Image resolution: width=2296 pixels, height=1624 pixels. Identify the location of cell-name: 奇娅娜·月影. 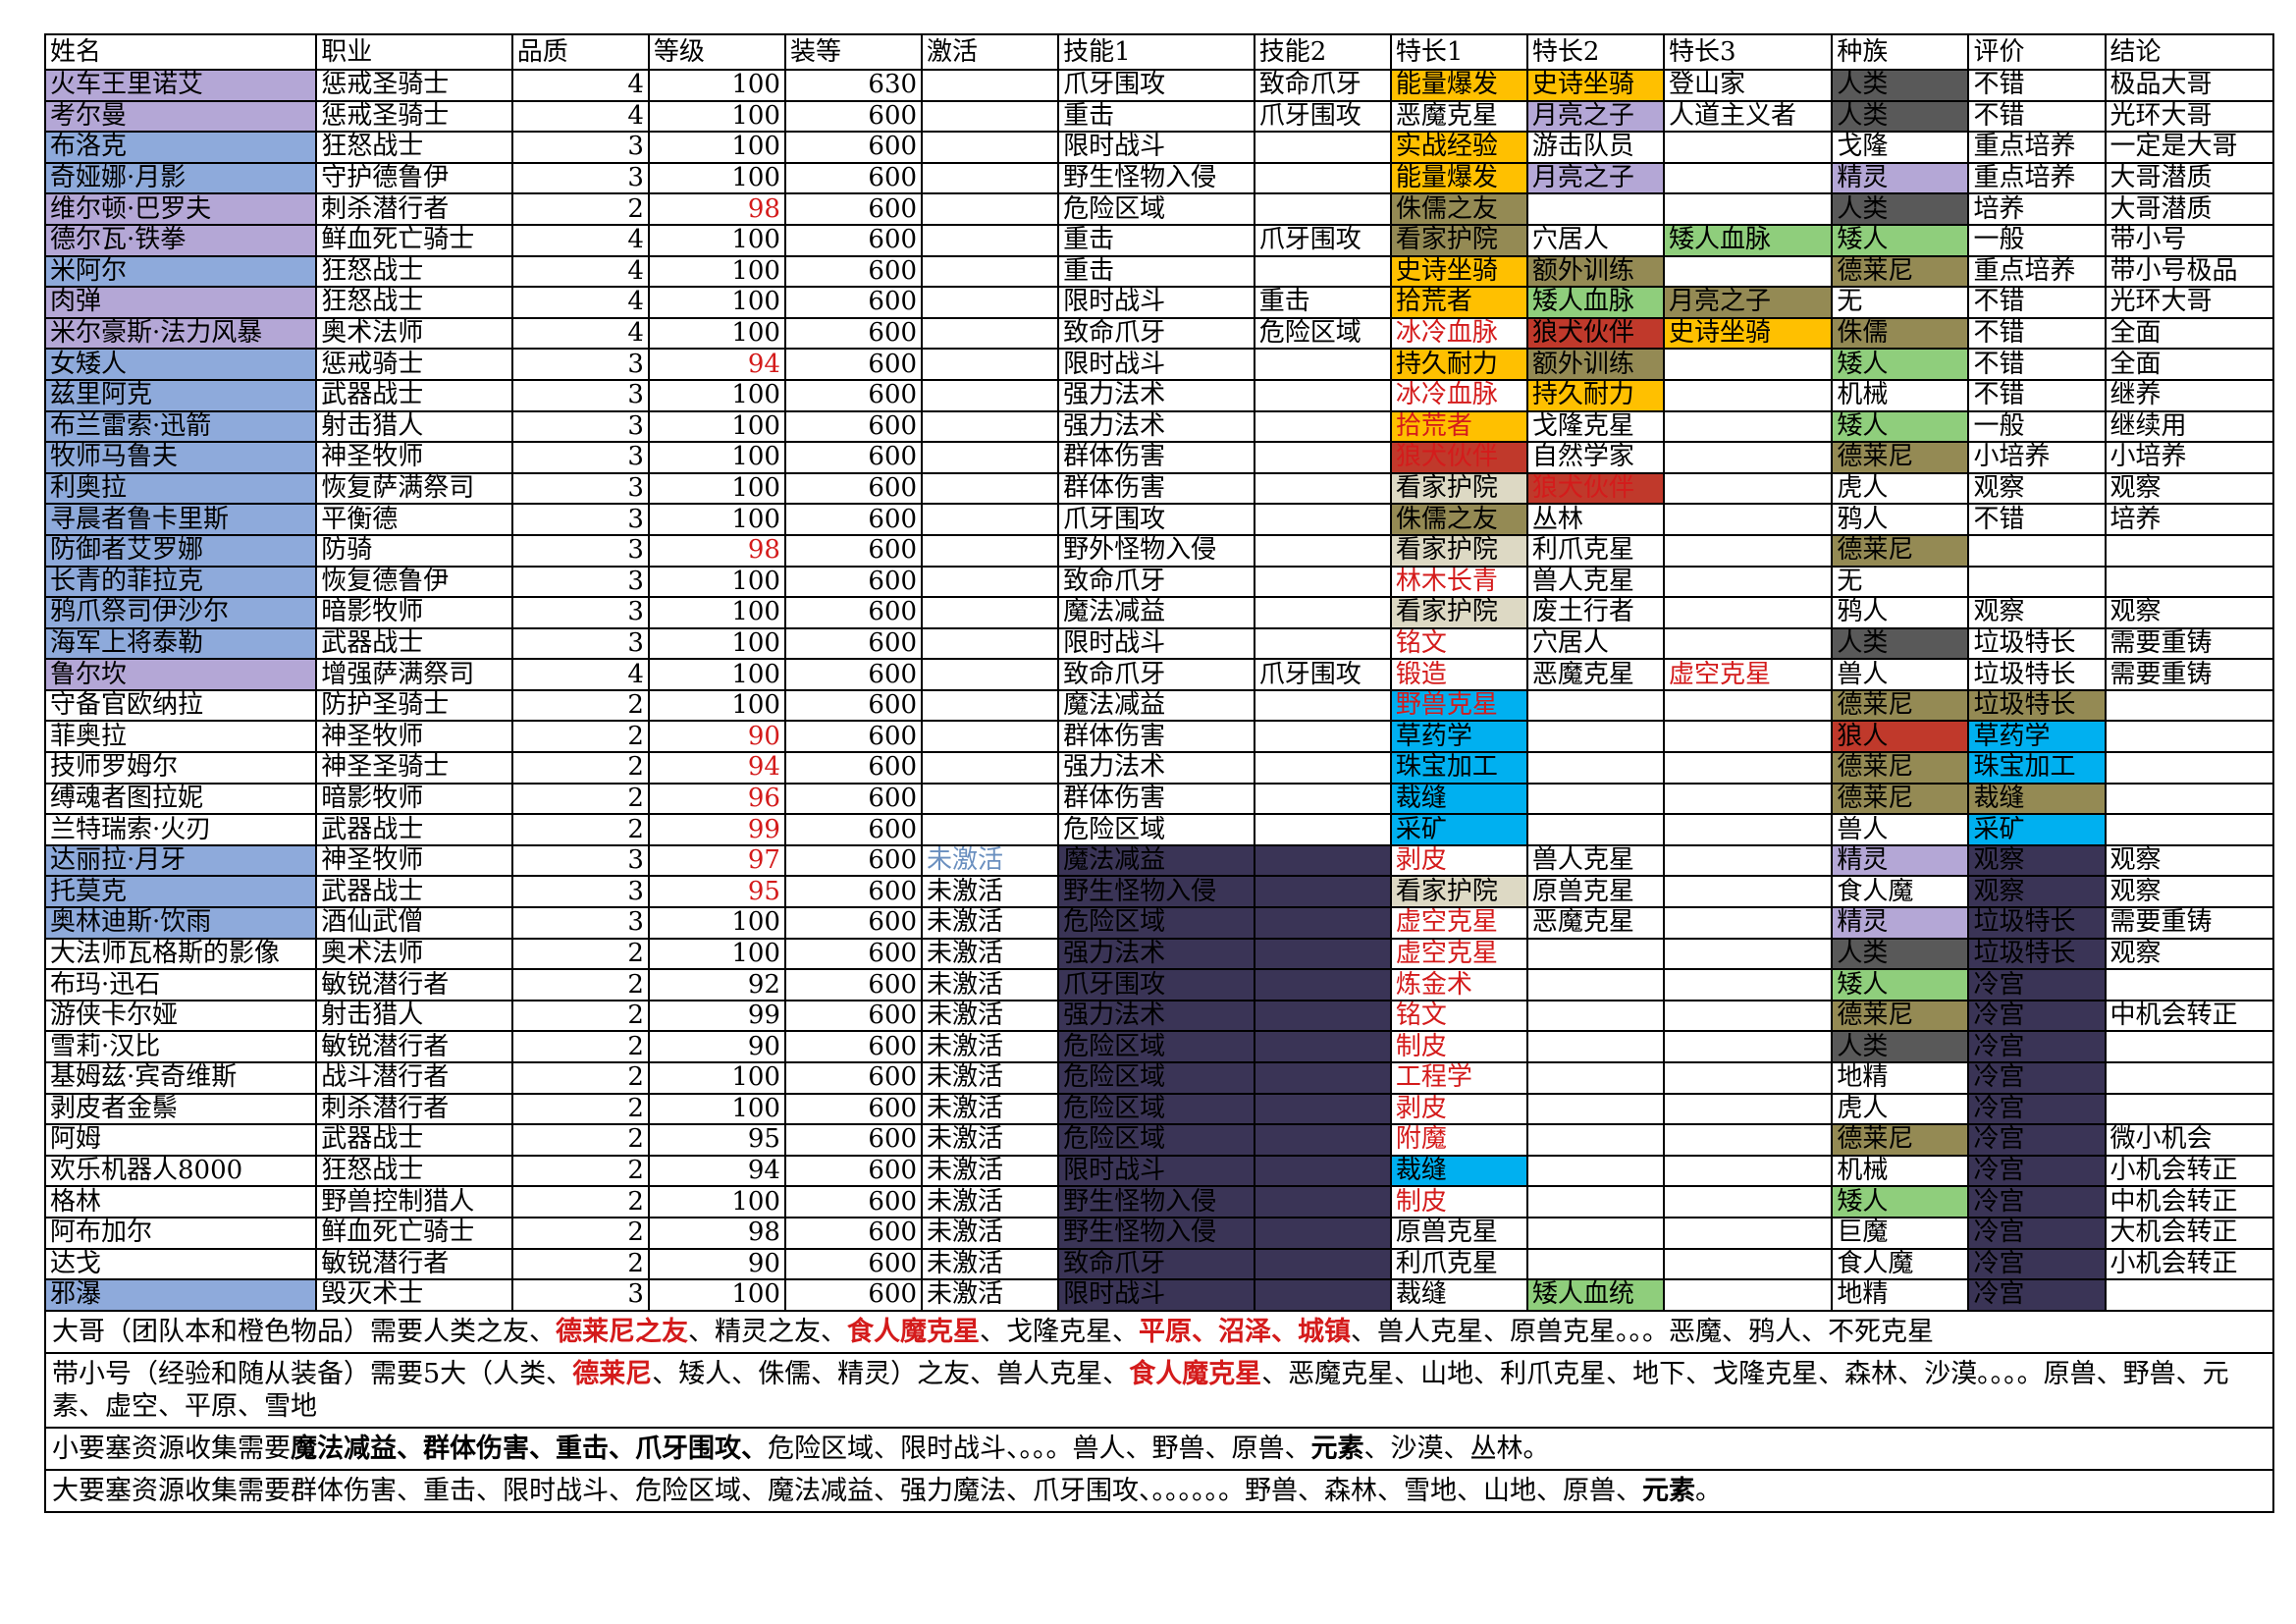
(181, 178).